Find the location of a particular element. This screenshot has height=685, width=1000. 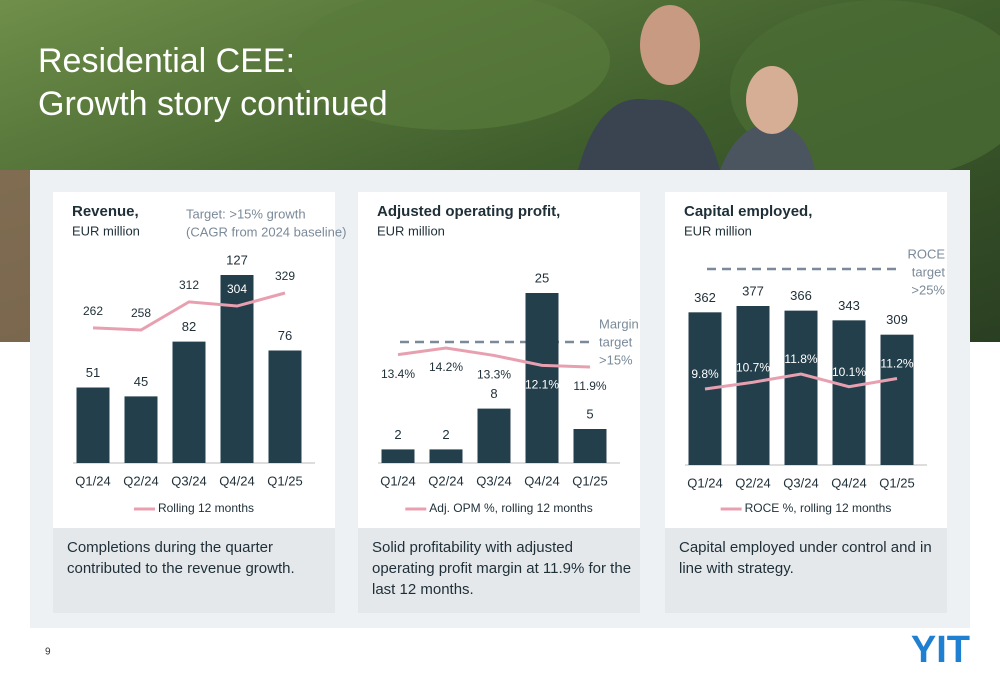

annotation: (CAGR from 2024 baseline) is located at coordinates (266, 231).